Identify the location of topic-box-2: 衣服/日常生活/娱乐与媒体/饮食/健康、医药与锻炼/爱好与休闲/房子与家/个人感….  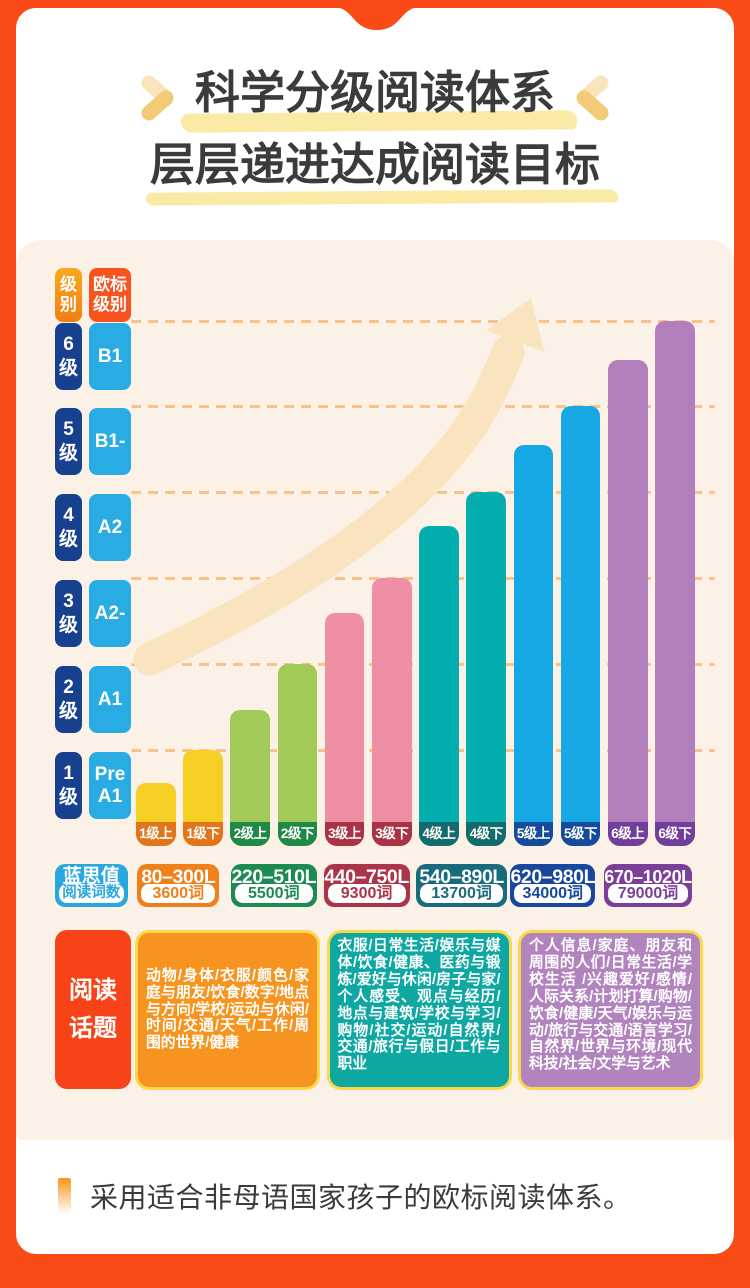
(419, 1010).